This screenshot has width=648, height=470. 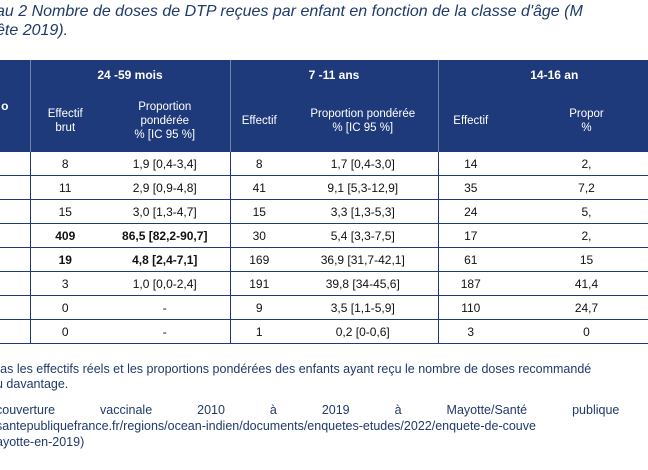 I want to click on table-row: 19 4,8 [2,4-7,1] 169 36,9 [31,7-42,1] 61 15, so click(x=324, y=259).